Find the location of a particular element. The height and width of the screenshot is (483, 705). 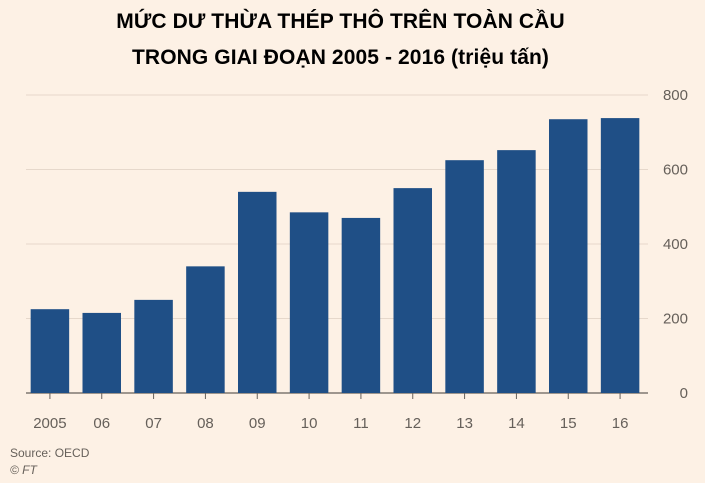

x-tick-label: 07 is located at coordinates (153, 423).